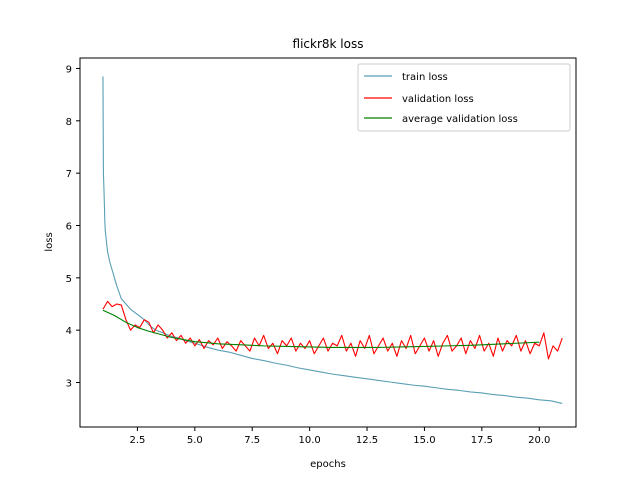 Image resolution: width=640 pixels, height=480 pixels. Describe the element at coordinates (49, 241) in the screenshot. I see `y-axis-label: loss` at that location.